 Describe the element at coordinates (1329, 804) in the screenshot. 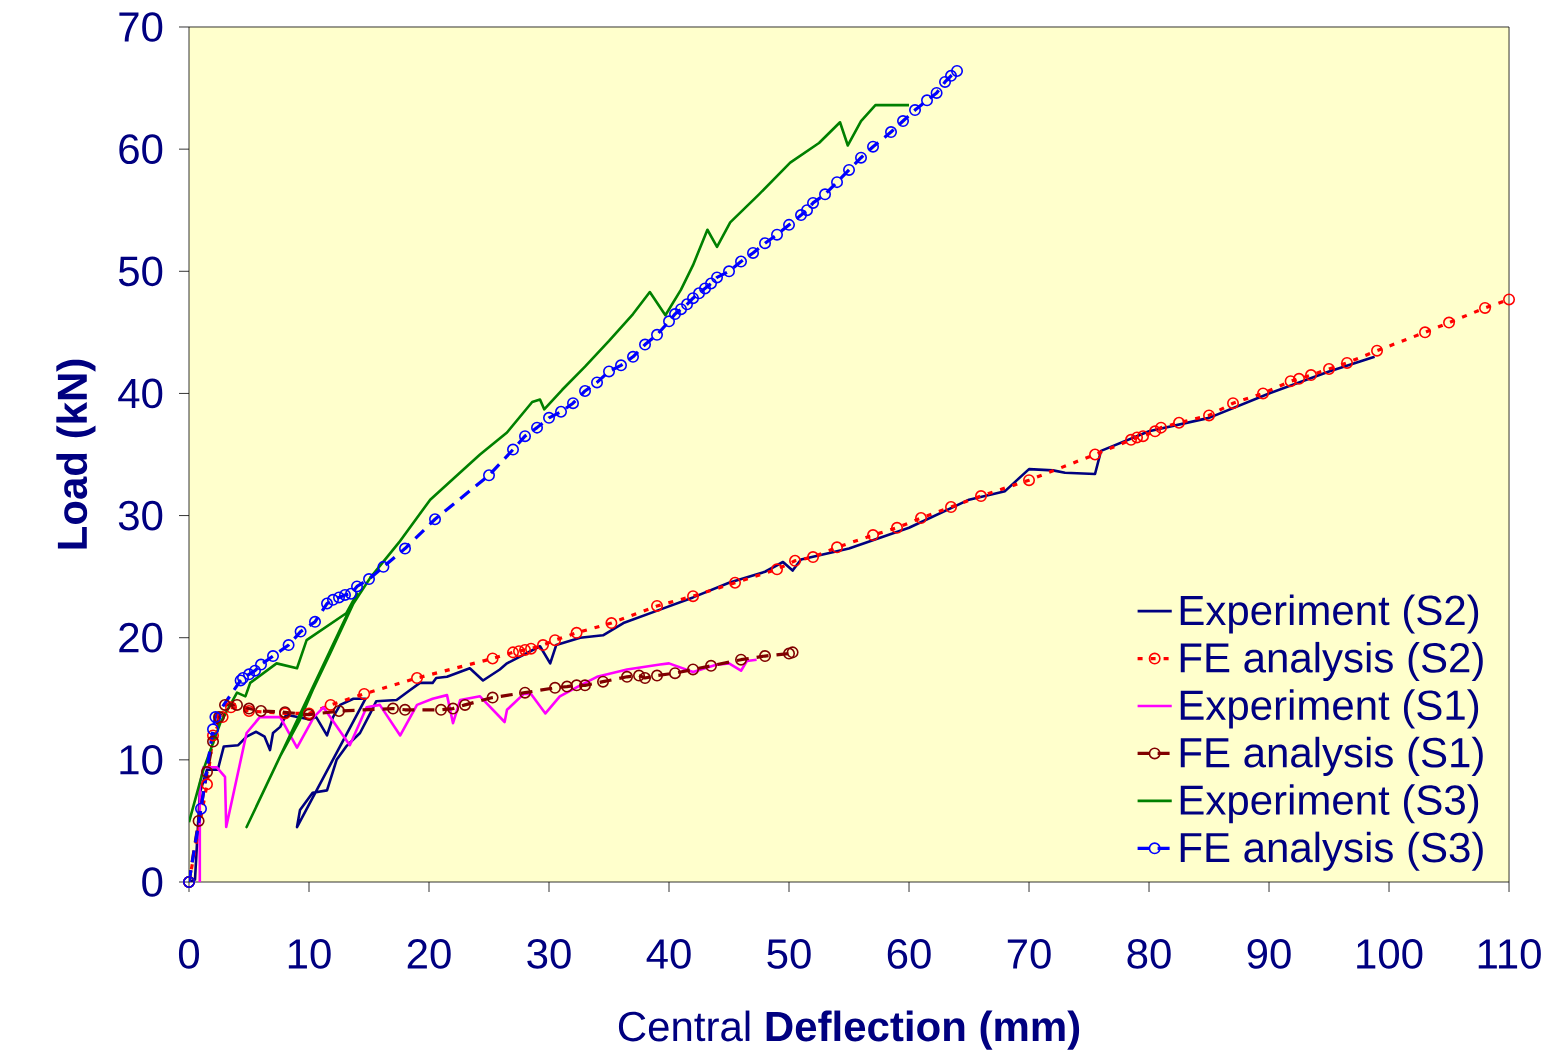

I see `legend-label: Experiment (S3)` at that location.